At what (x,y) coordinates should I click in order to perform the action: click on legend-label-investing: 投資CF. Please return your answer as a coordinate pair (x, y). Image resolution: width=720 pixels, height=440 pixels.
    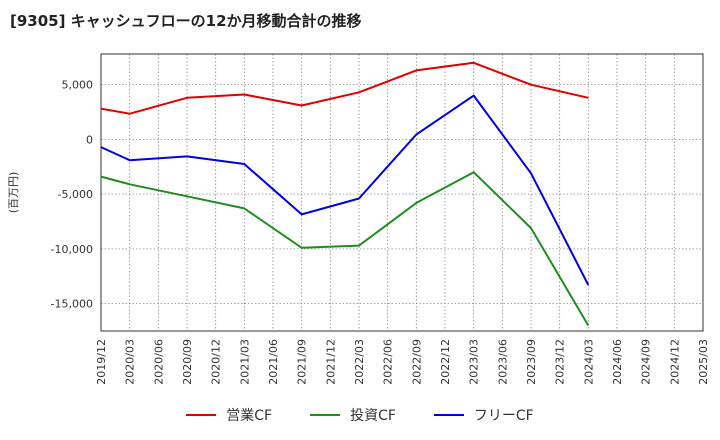
    Looking at the image, I should click on (373, 416).